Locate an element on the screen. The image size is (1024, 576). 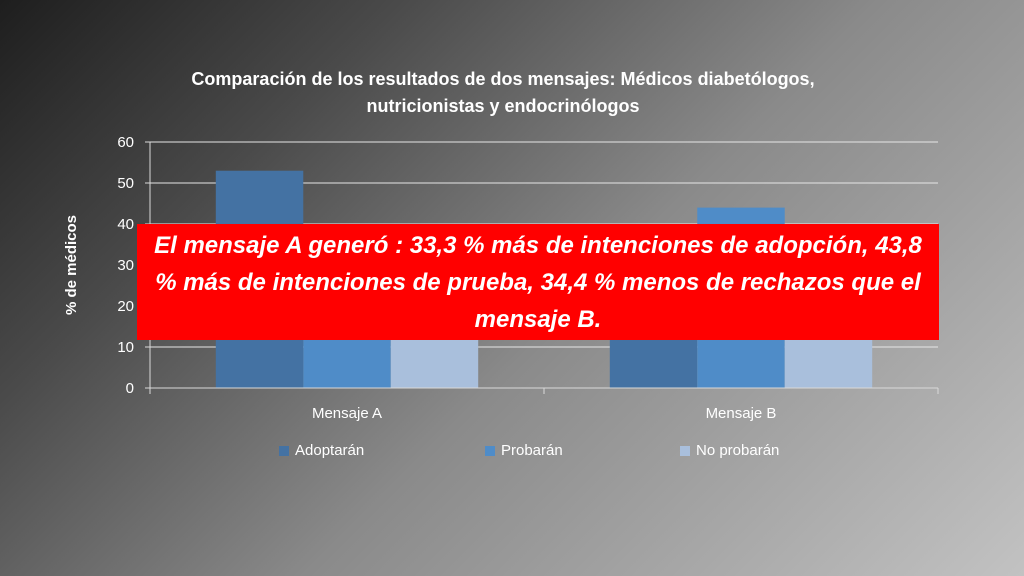
legend-item-probaran: Probarán is located at coordinates (524, 450).